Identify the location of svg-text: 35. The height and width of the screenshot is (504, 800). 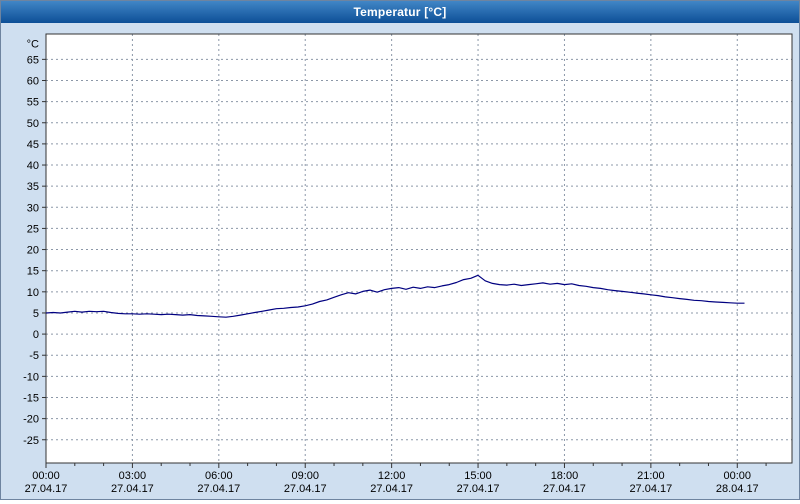
(33, 187).